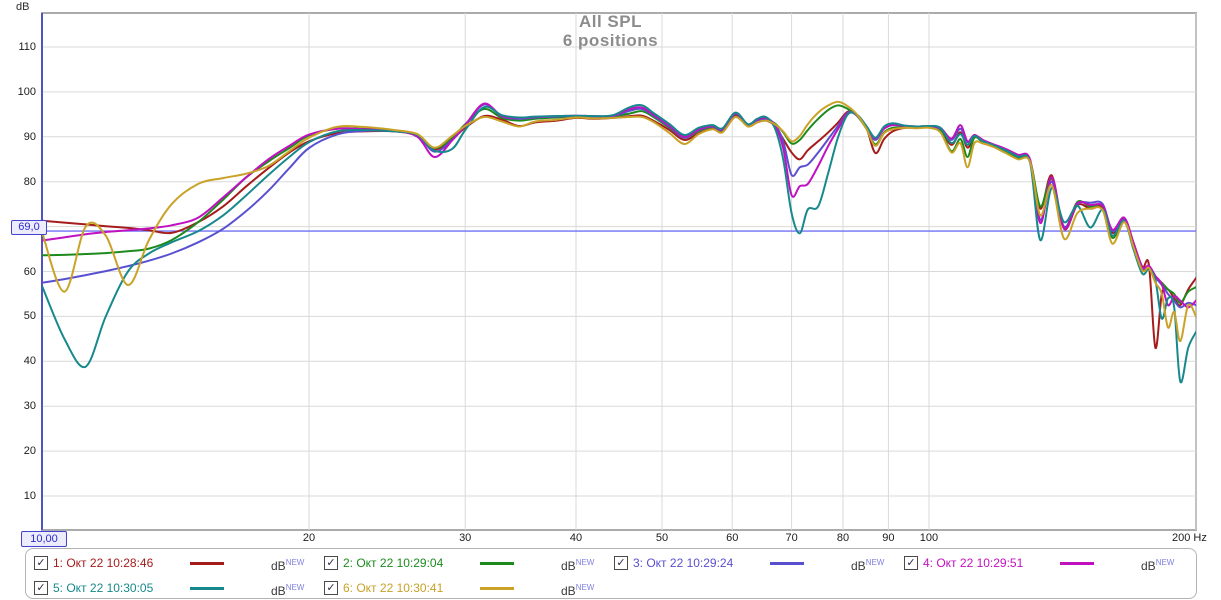  Describe the element at coordinates (103, 563) in the screenshot. I see `legend-label-1: 1: Окт 22 10:28:46` at that location.